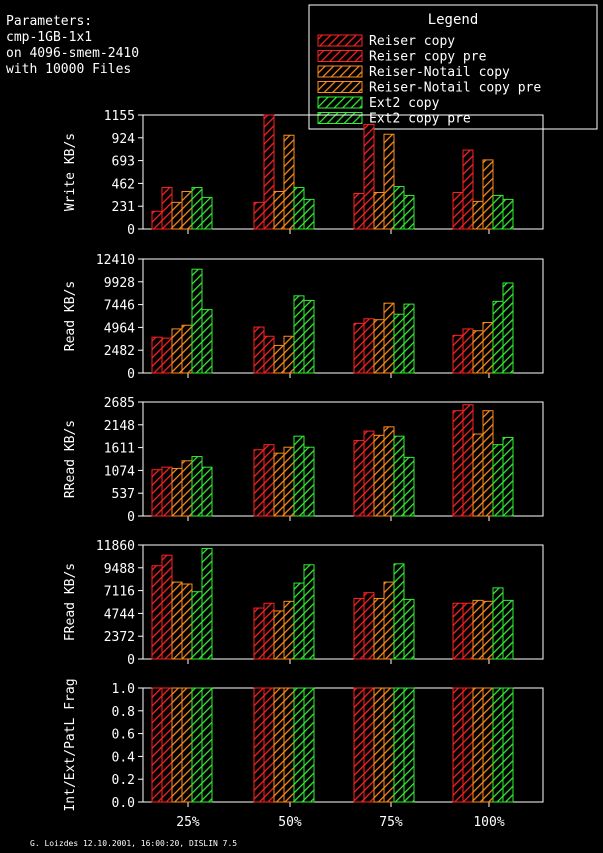 The height and width of the screenshot is (853, 603). I want to click on y-tick-label: 9928, so click(119, 283).